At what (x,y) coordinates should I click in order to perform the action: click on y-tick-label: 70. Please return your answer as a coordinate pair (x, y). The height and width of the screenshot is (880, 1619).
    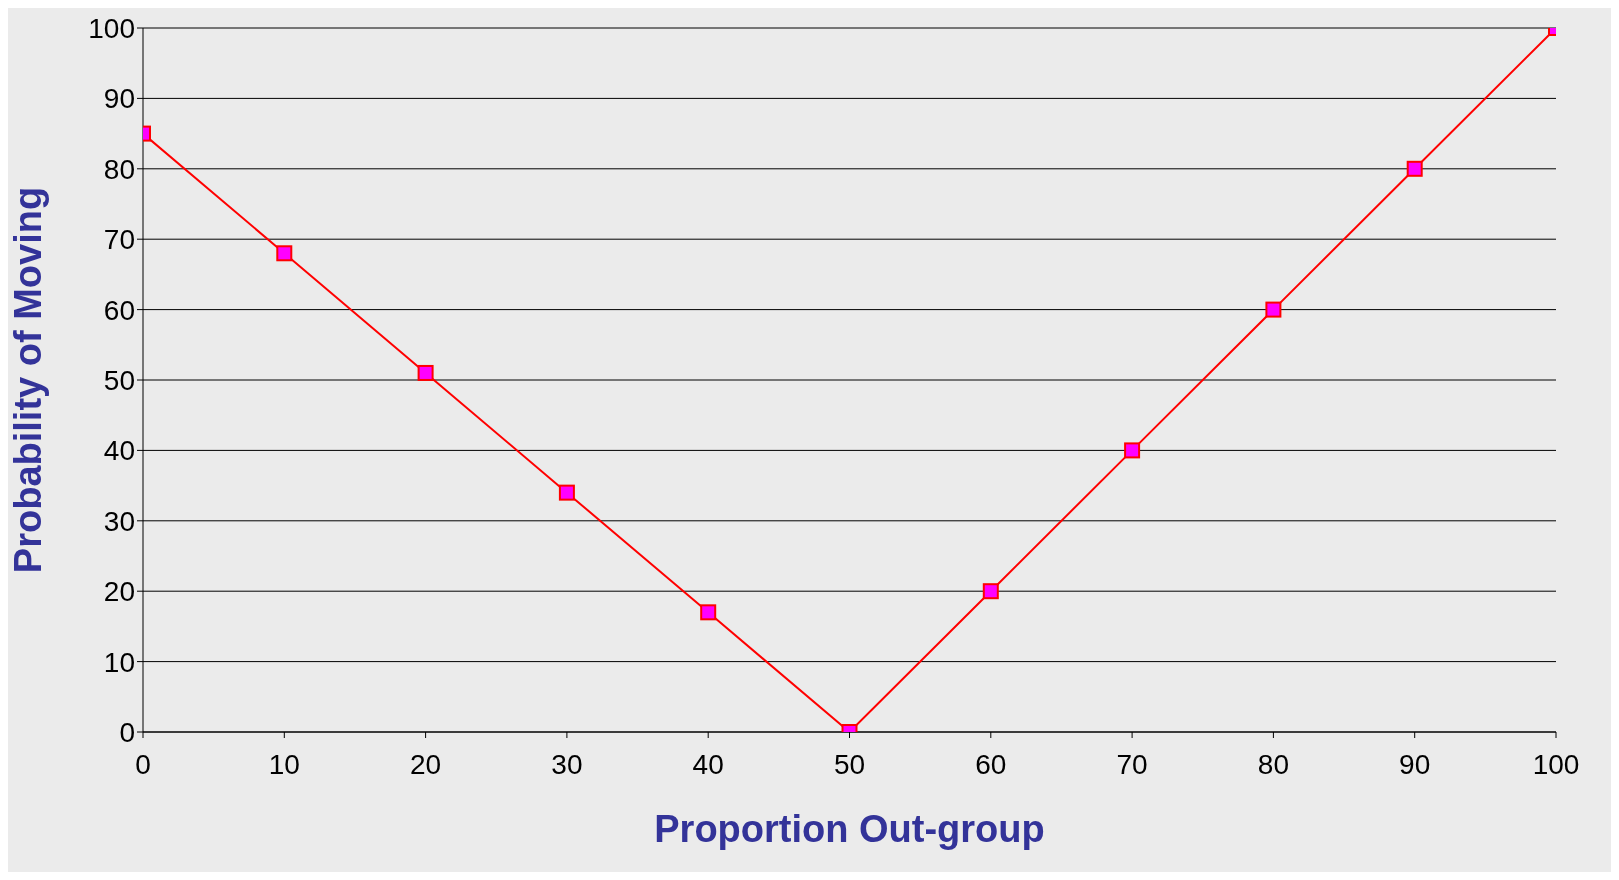
    Looking at the image, I should click on (119, 240).